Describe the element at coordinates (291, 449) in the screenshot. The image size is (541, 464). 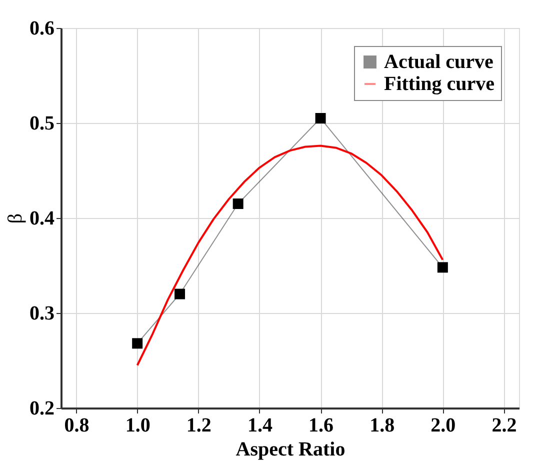
I see `x-axis-title: Aspect Ratio` at that location.